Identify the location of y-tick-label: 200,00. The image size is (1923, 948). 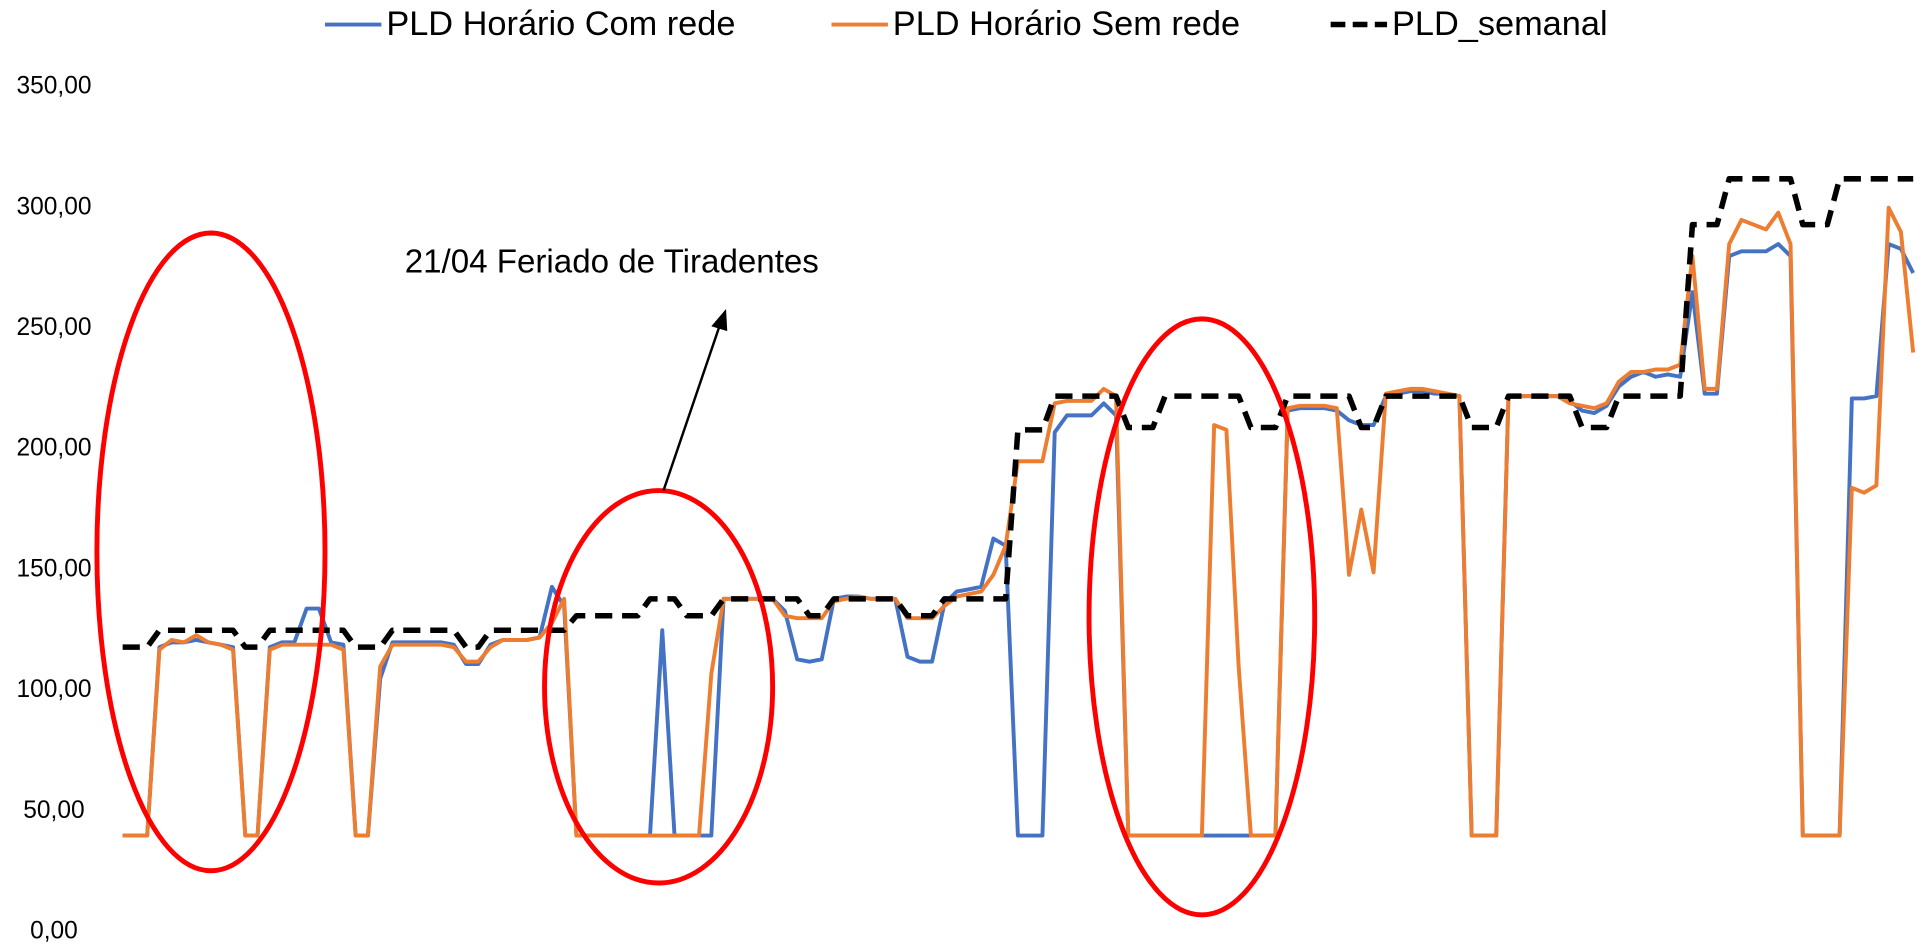
(53, 448).